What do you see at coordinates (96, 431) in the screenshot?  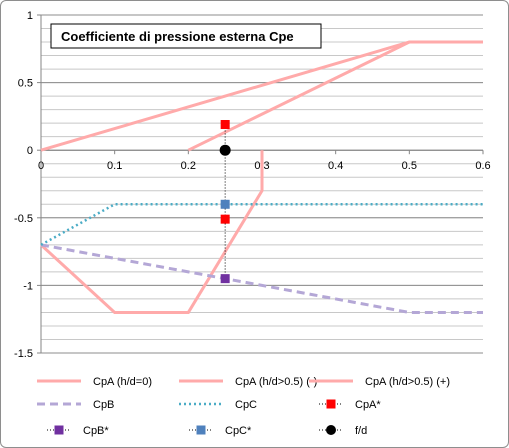 I see `legend-label: CpB*` at bounding box center [96, 431].